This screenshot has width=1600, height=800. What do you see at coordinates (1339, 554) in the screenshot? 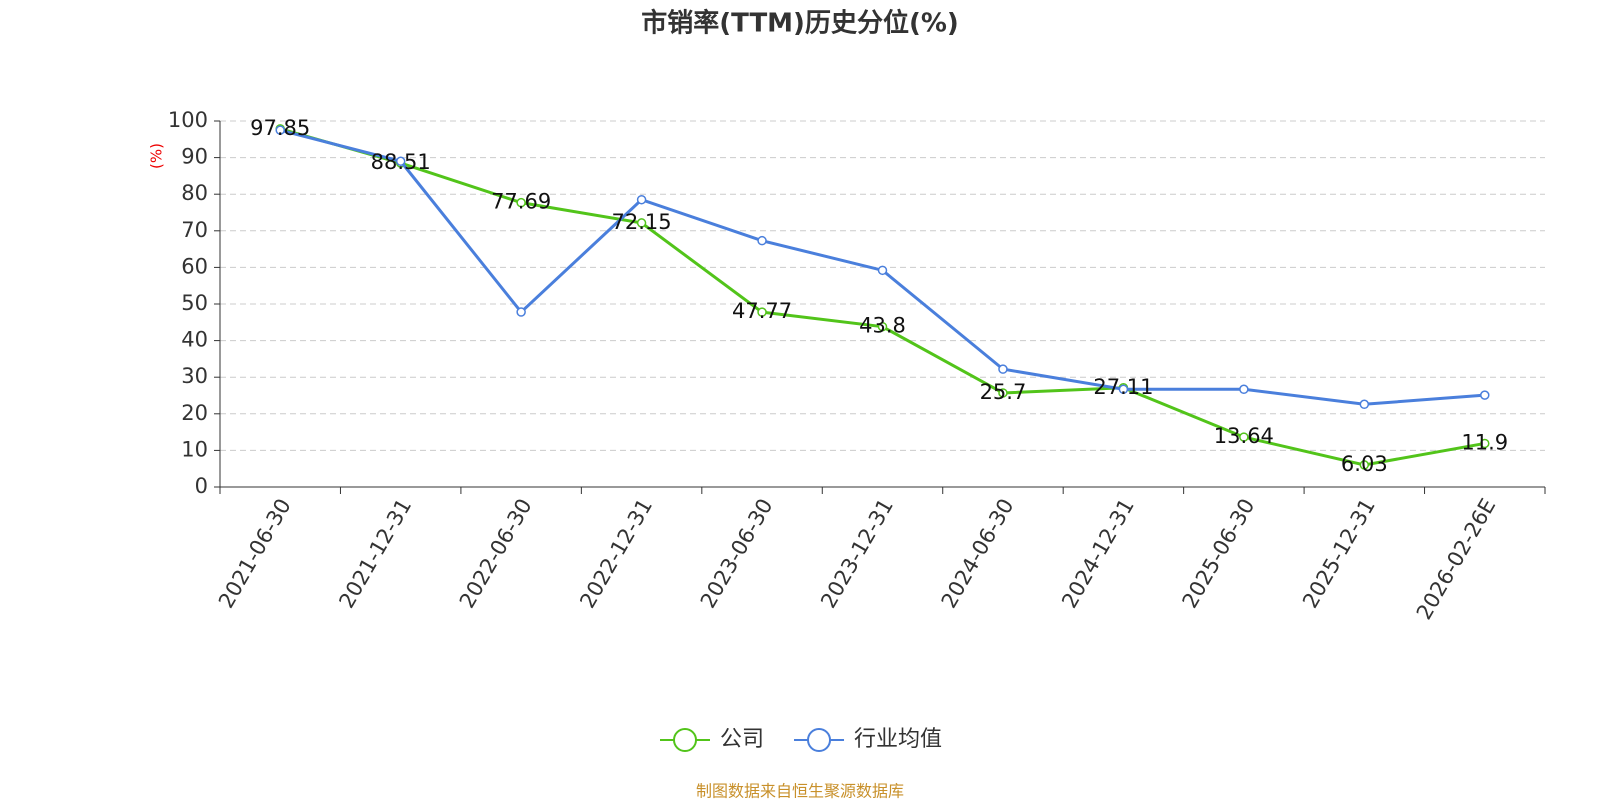
I see `x-tick-label: 2025-12-31` at bounding box center [1339, 554].